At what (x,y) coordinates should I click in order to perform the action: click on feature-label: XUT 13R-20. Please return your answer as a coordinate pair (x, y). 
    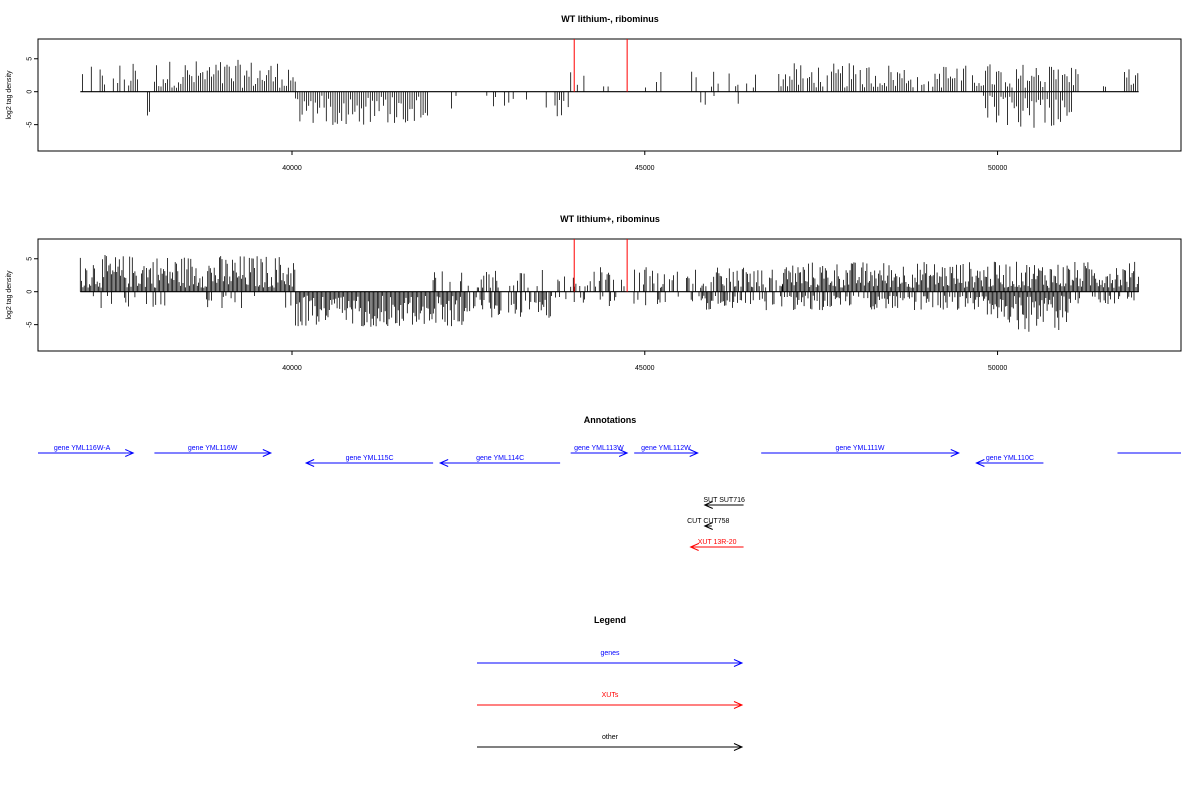
    Looking at the image, I should click on (717, 542).